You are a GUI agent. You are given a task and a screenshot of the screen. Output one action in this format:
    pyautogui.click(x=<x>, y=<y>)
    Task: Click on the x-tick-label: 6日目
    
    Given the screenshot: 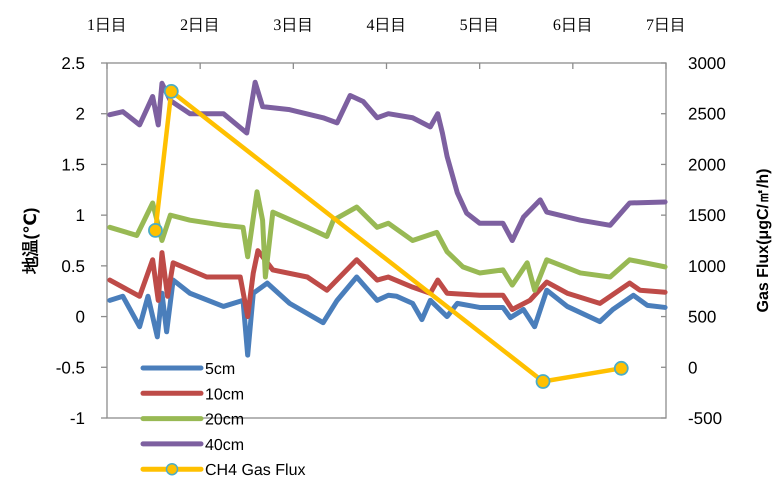 What is the action you would take?
    pyautogui.click(x=572, y=25)
    